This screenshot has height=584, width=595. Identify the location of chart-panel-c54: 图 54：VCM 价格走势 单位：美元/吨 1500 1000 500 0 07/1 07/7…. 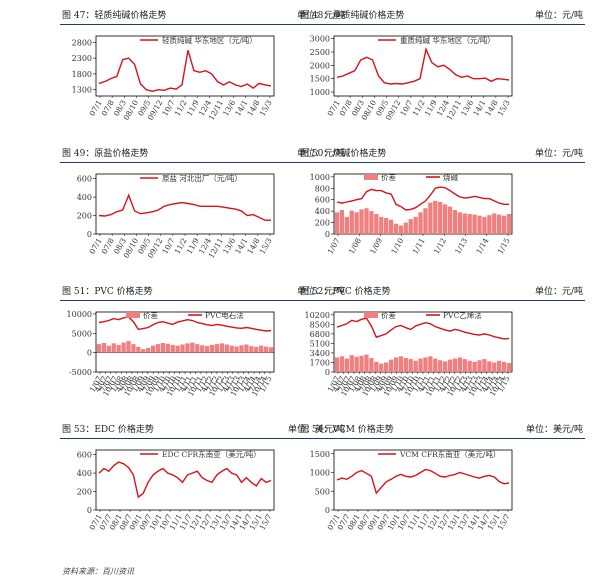
(441, 489).